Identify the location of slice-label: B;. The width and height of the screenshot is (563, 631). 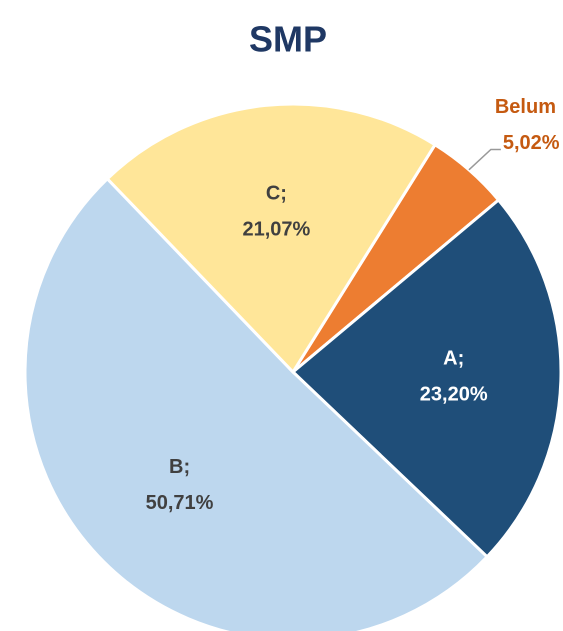
(179, 467).